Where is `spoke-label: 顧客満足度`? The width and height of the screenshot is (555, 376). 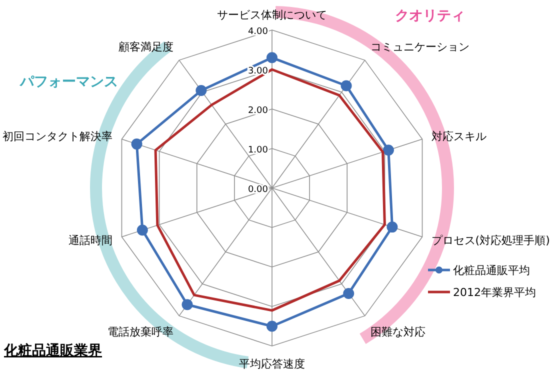
spoke-label: 顧客満足度 is located at coordinates (146, 47).